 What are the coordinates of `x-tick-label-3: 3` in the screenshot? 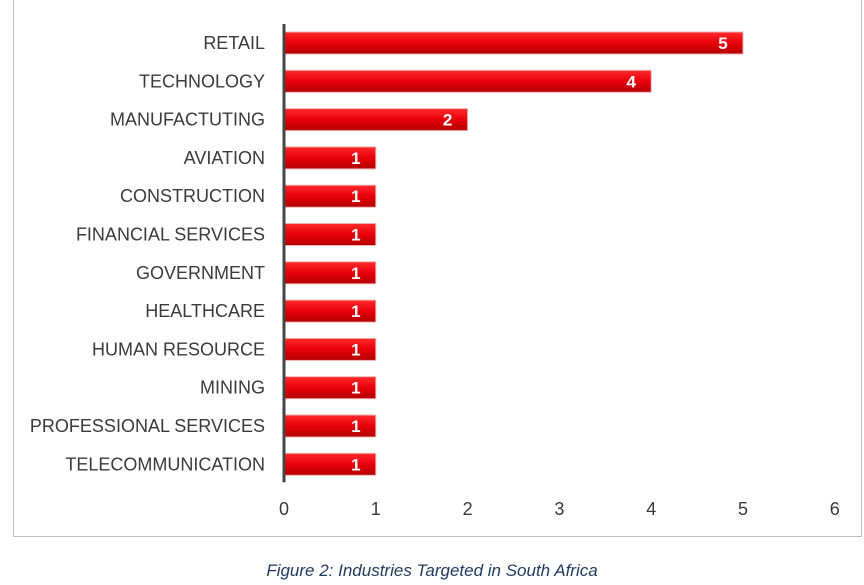 It's located at (559, 509).